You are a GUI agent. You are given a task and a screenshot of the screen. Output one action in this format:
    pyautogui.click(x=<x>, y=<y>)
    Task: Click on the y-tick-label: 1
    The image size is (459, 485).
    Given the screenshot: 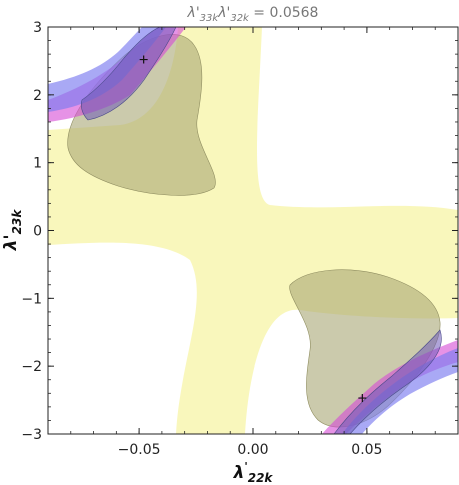 What is the action you would take?
    pyautogui.click(x=37, y=164)
    